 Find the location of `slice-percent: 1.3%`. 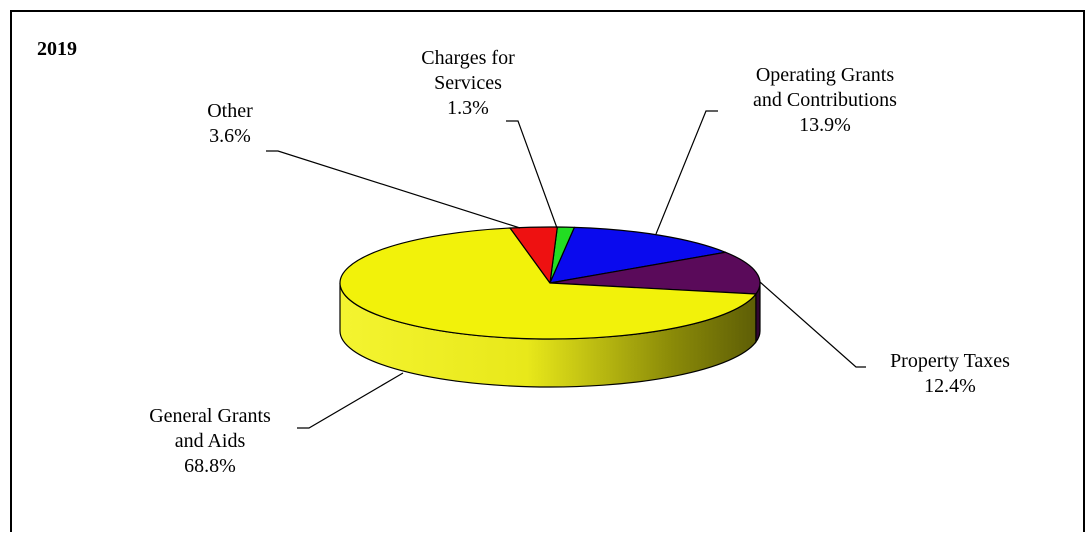

slice-percent: 1.3% is located at coordinates (468, 108).